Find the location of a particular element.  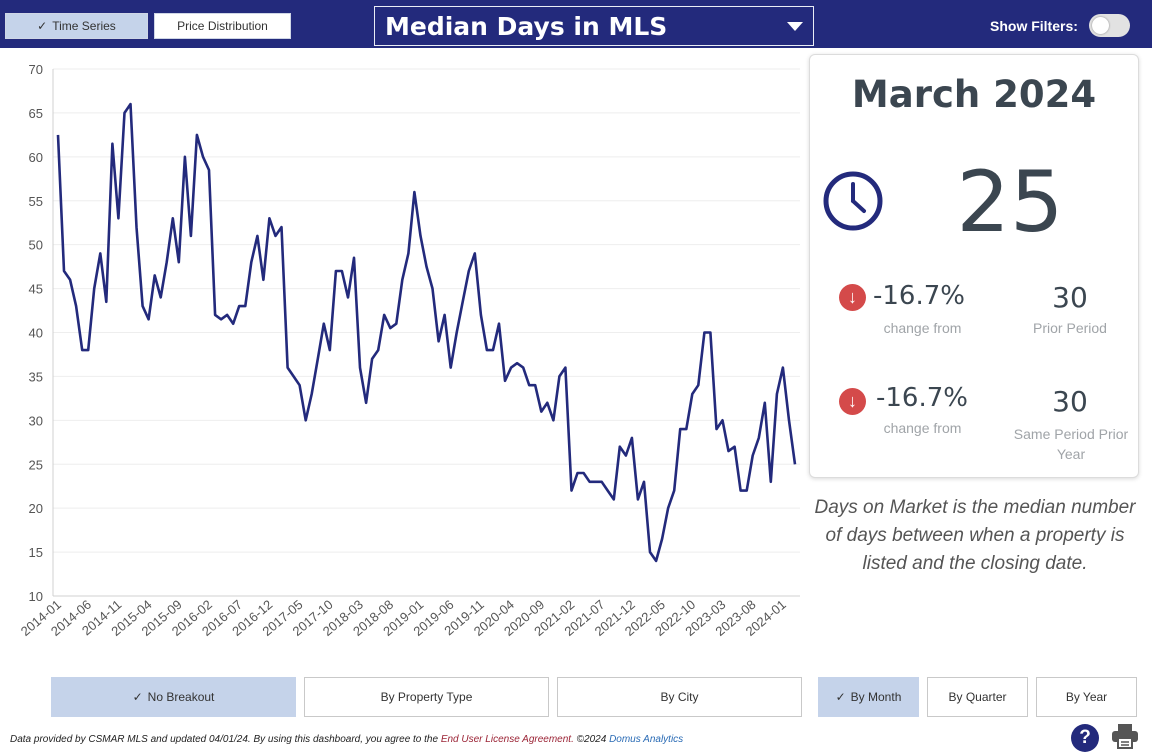

y-tick-label: 70 is located at coordinates (36, 69).